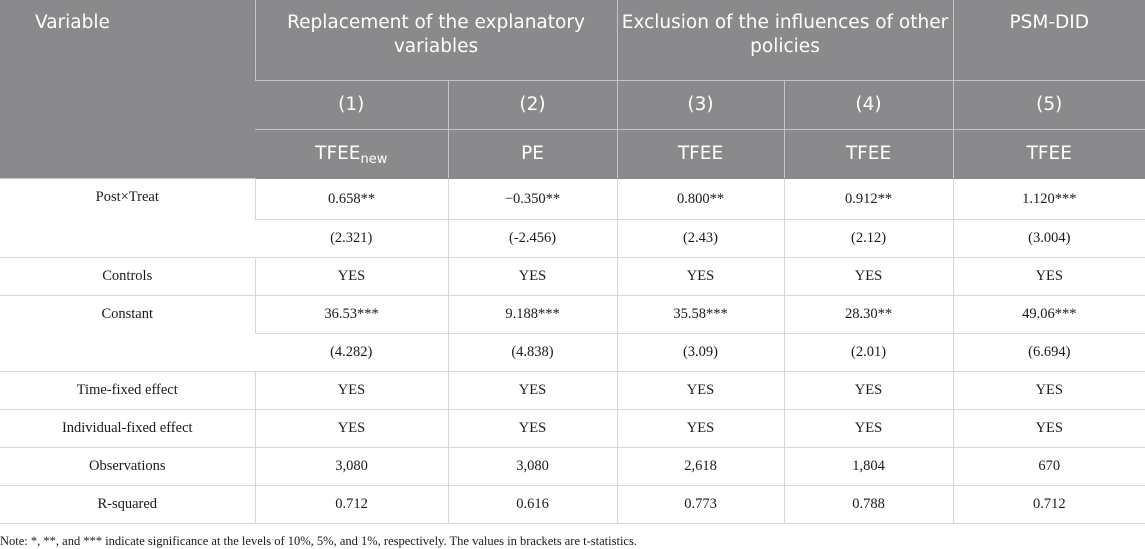 The image size is (1145, 549). I want to click on dependent-var-2: PE, so click(532, 154).